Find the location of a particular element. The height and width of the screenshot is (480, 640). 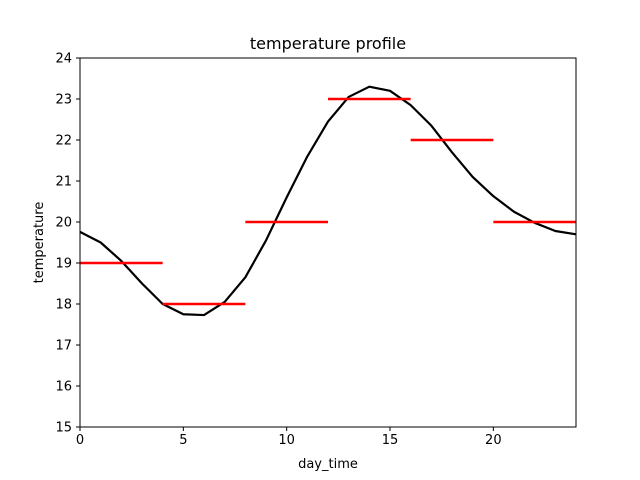

x-axis: 0 5 10 15 20 is located at coordinates (289, 437).